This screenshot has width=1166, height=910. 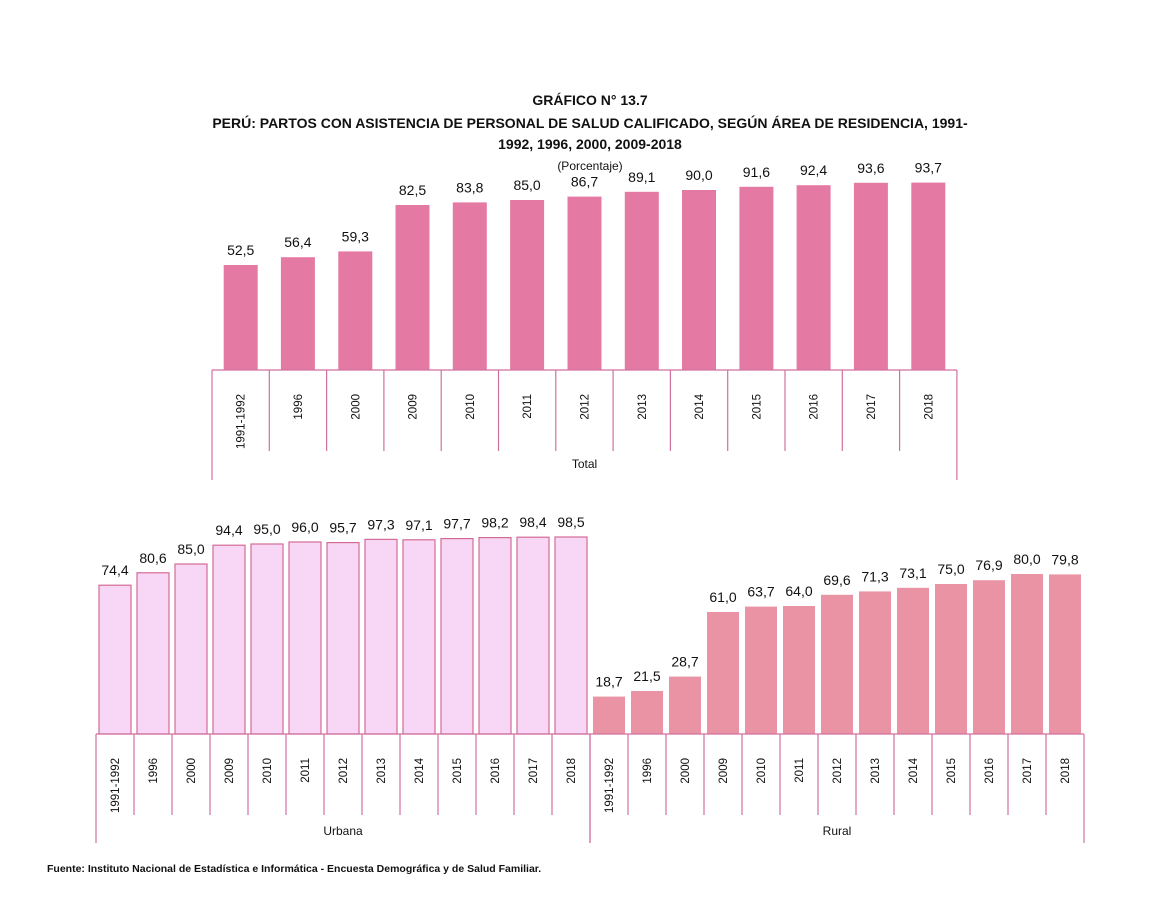 What do you see at coordinates (456, 524) in the screenshot?
I see `urbana-value-label: 97,7` at bounding box center [456, 524].